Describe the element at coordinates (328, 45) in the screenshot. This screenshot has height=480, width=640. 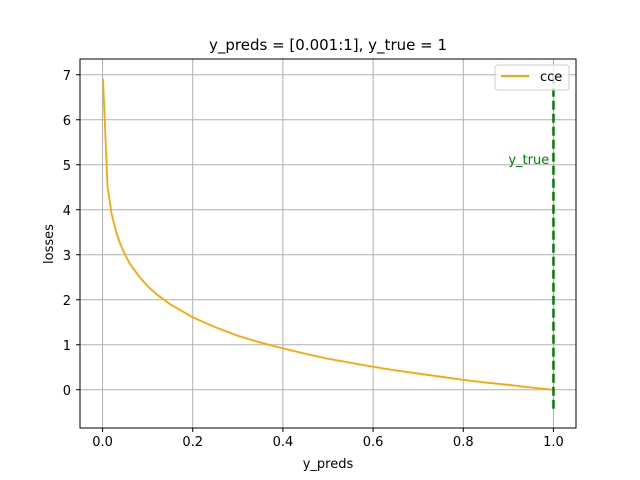
I see `chart-title: y_preds = [0.001:1], y_true = 1` at that location.